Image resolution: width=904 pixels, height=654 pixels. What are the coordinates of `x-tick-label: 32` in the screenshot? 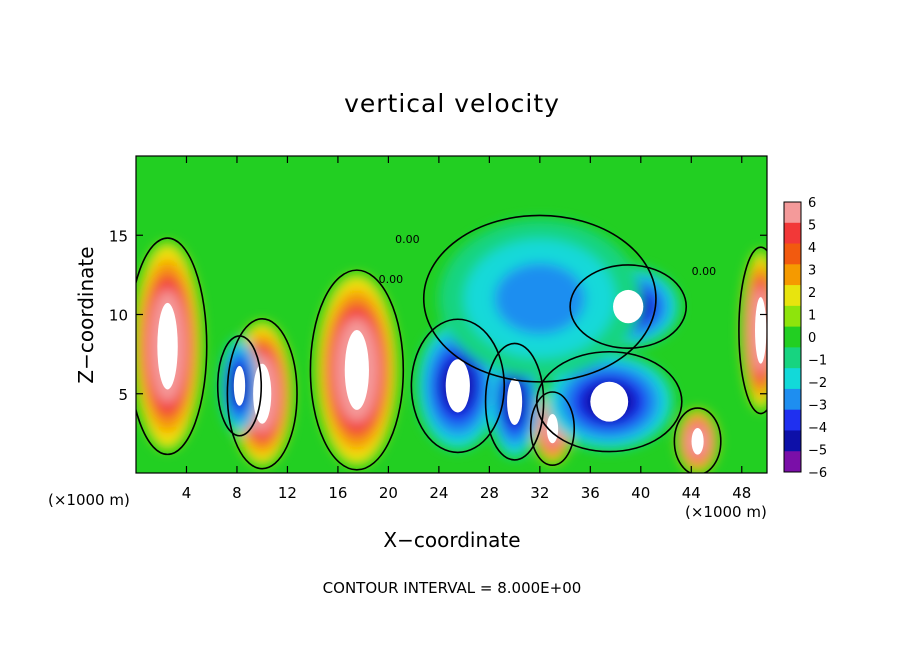 It's located at (539, 493).